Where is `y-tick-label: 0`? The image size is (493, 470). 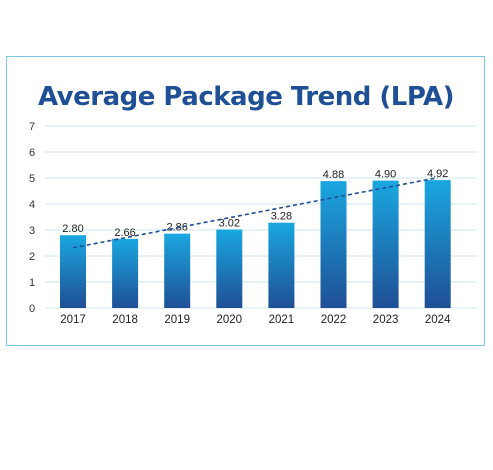
y-tick-label: 0 is located at coordinates (32, 309).